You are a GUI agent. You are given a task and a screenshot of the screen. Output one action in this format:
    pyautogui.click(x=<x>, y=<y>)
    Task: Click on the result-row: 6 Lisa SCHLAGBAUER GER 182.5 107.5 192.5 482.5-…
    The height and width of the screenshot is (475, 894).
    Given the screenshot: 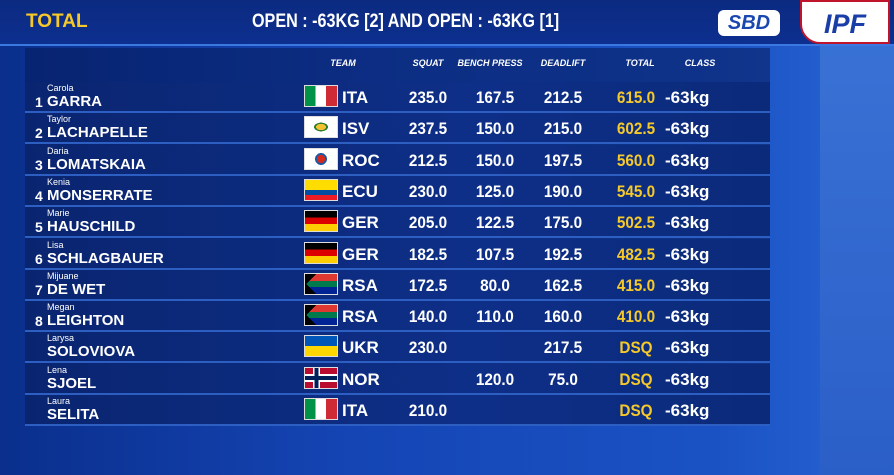 What is the action you would take?
    pyautogui.click(x=397, y=254)
    